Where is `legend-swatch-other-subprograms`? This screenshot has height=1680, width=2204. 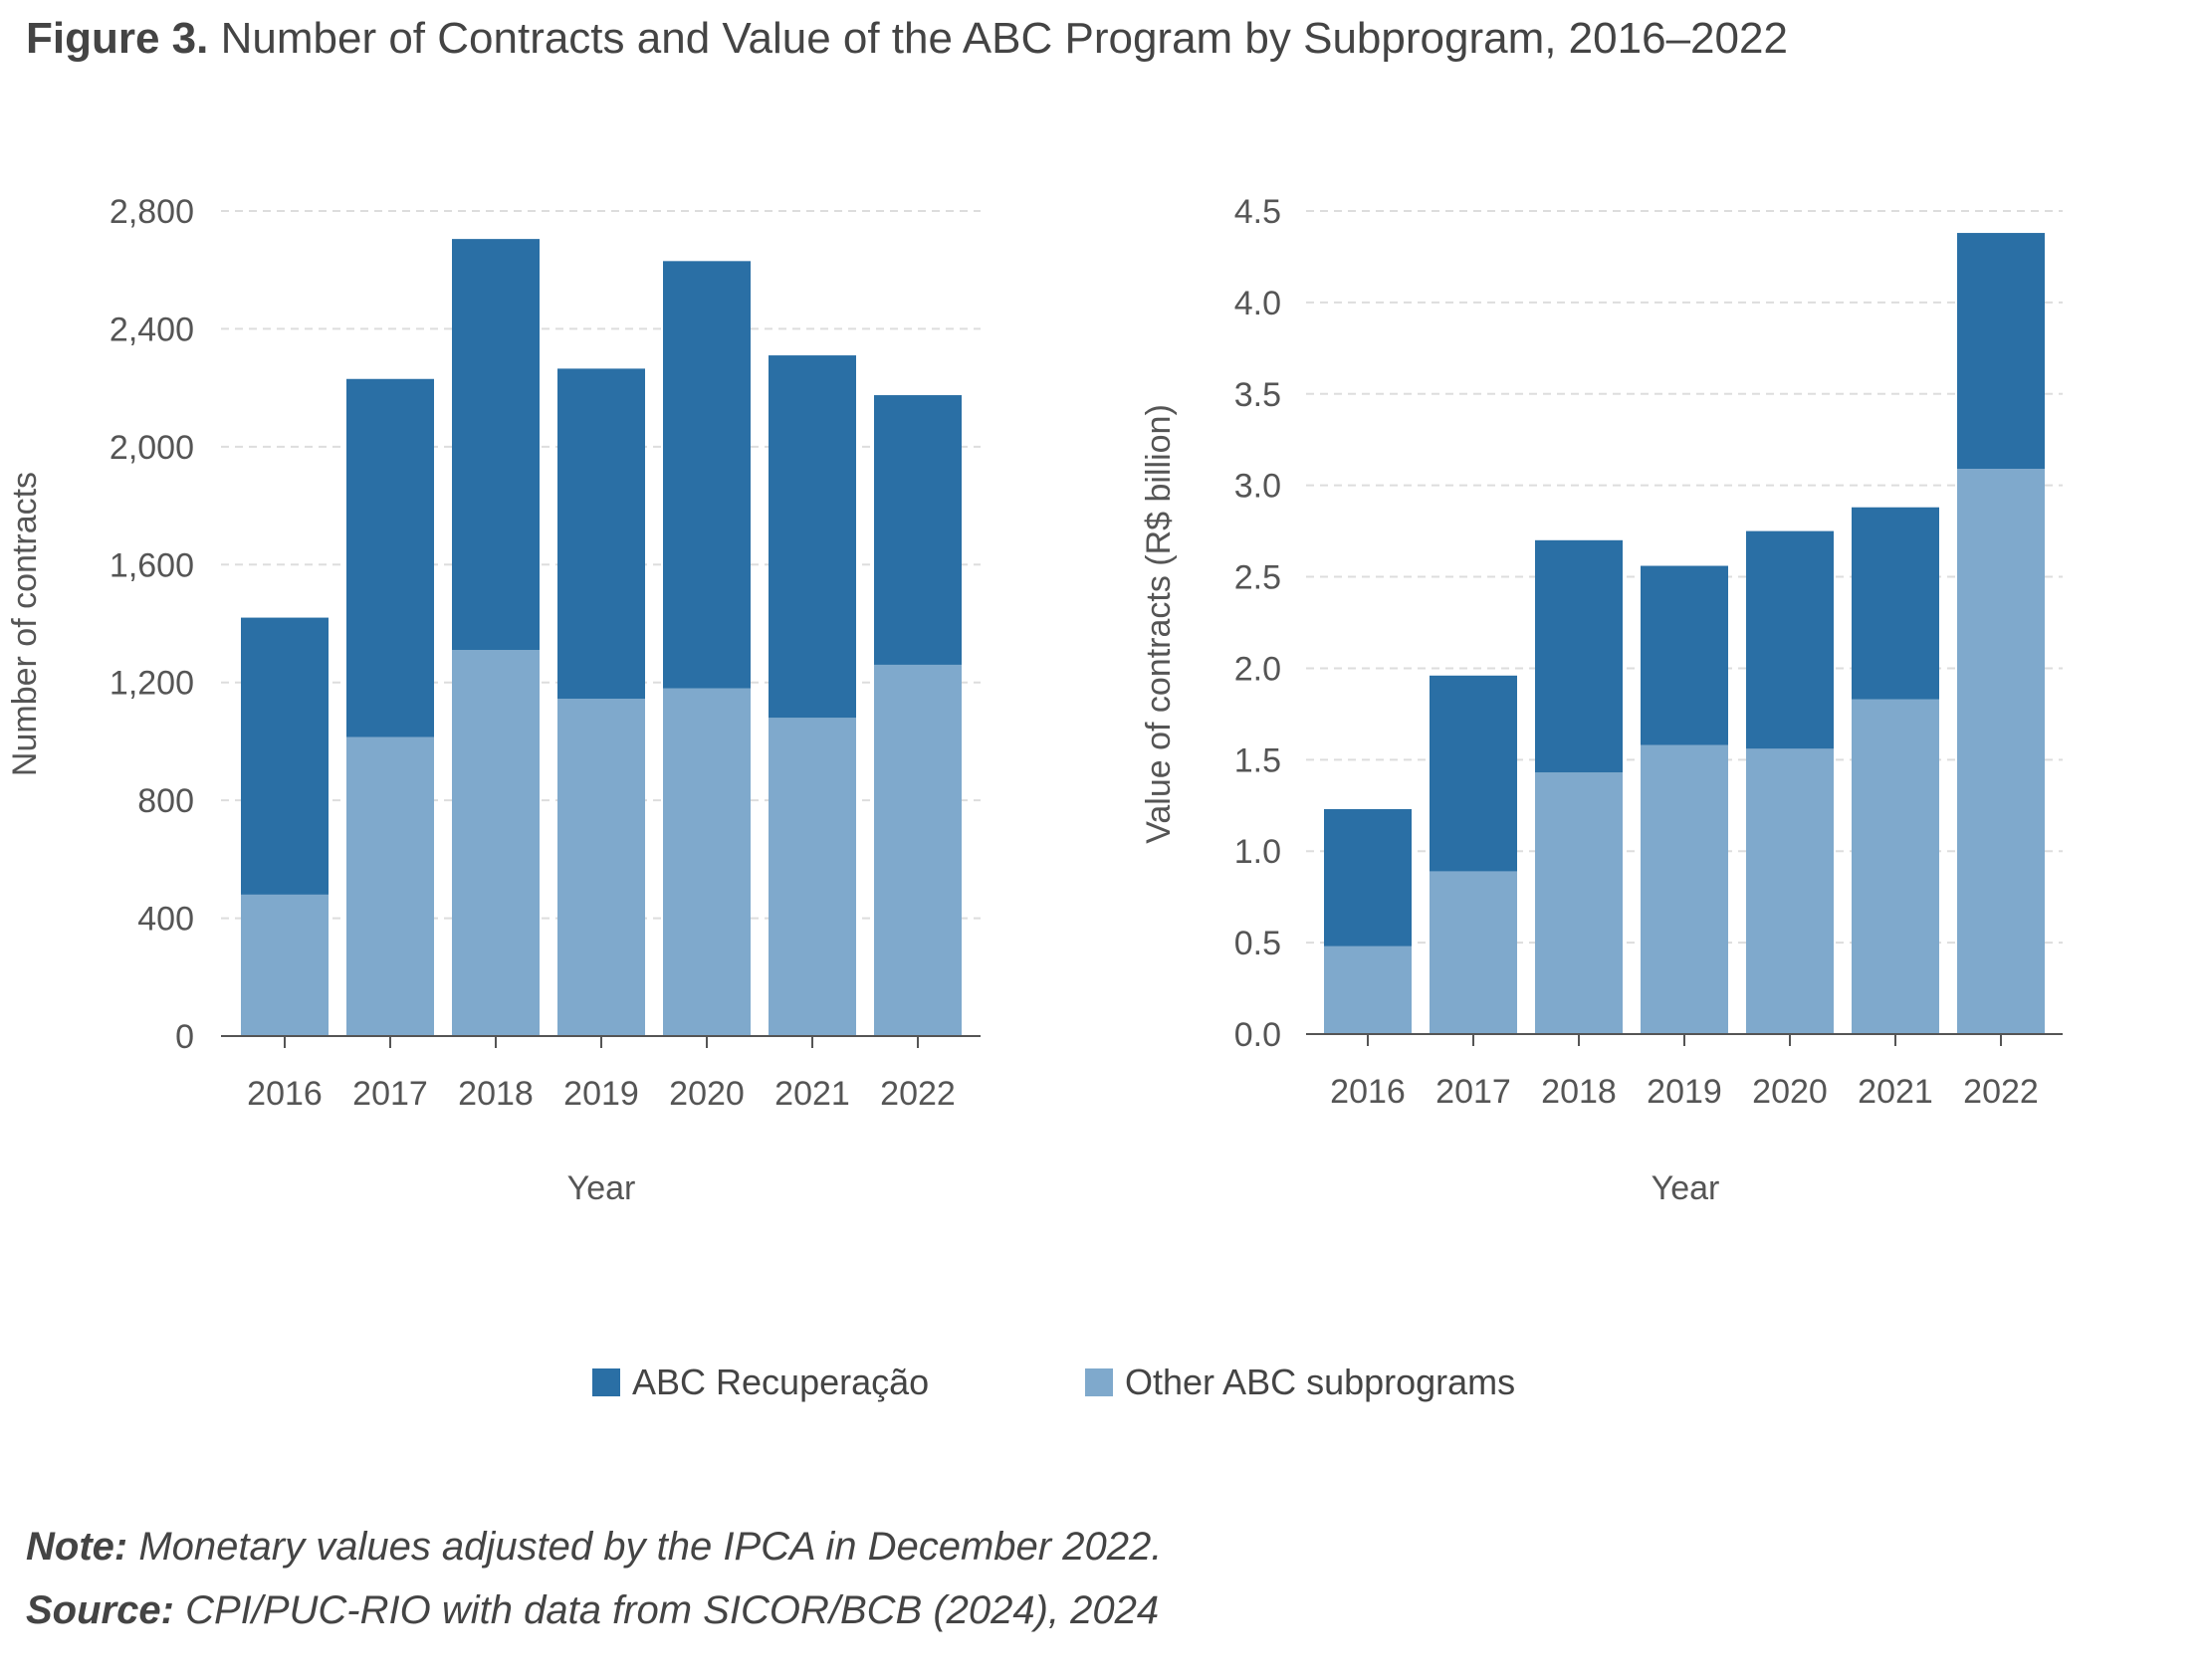 legend-swatch-other-subprograms is located at coordinates (1099, 1382).